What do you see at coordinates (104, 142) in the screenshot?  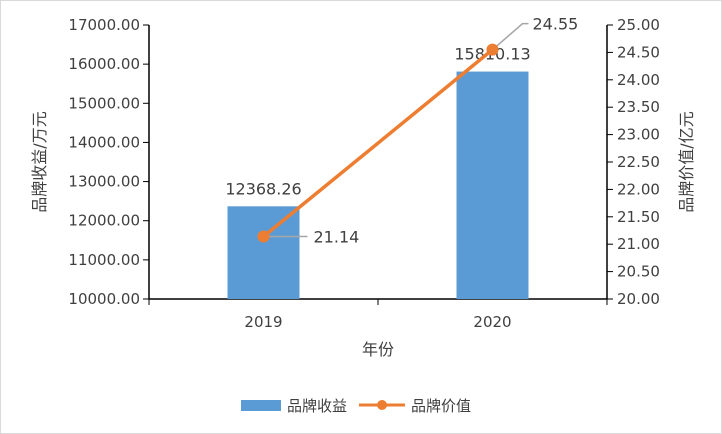 I see `left-tick-label: 14000.00` at bounding box center [104, 142].